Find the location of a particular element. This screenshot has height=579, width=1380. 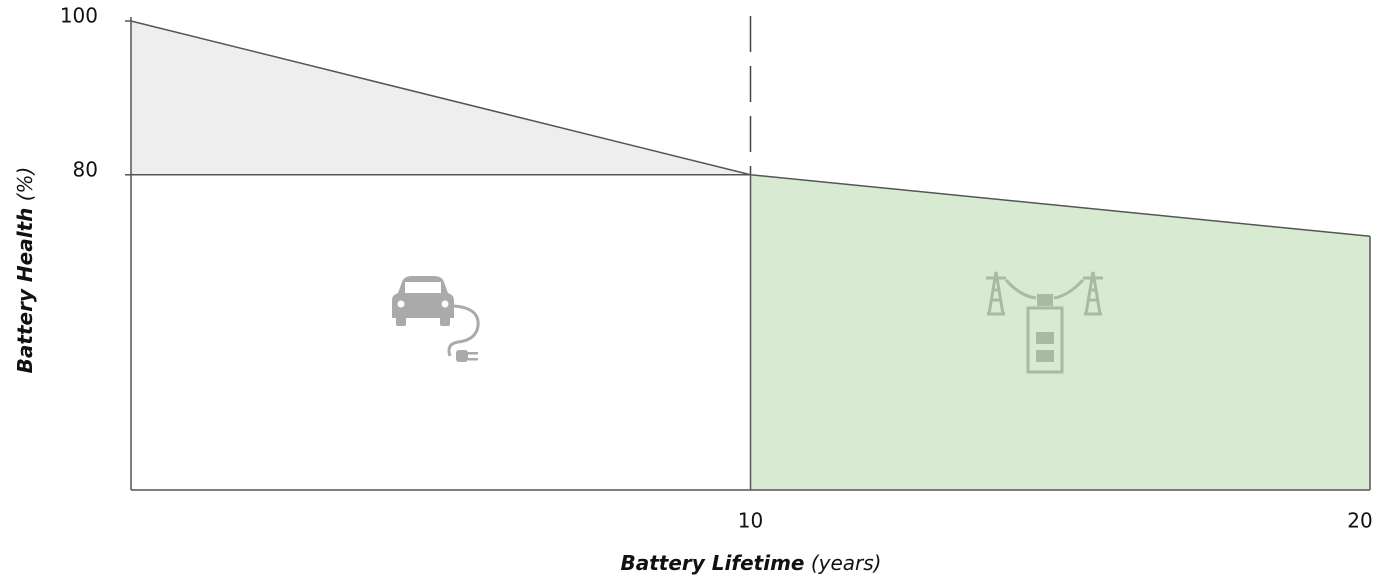

y-axis-title: Battery Health (%) is located at coordinates (25, 270).